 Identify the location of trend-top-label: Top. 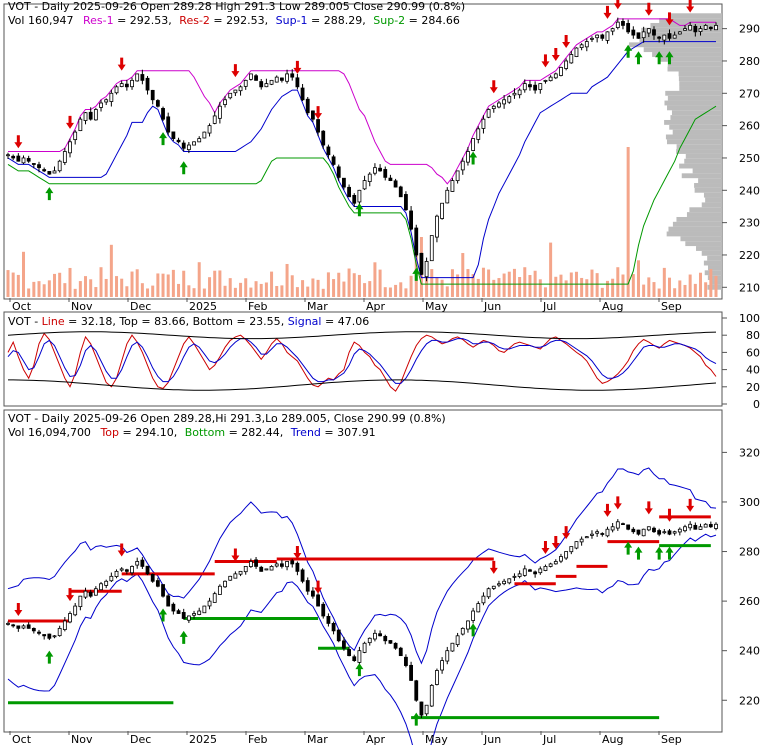
(109, 432).